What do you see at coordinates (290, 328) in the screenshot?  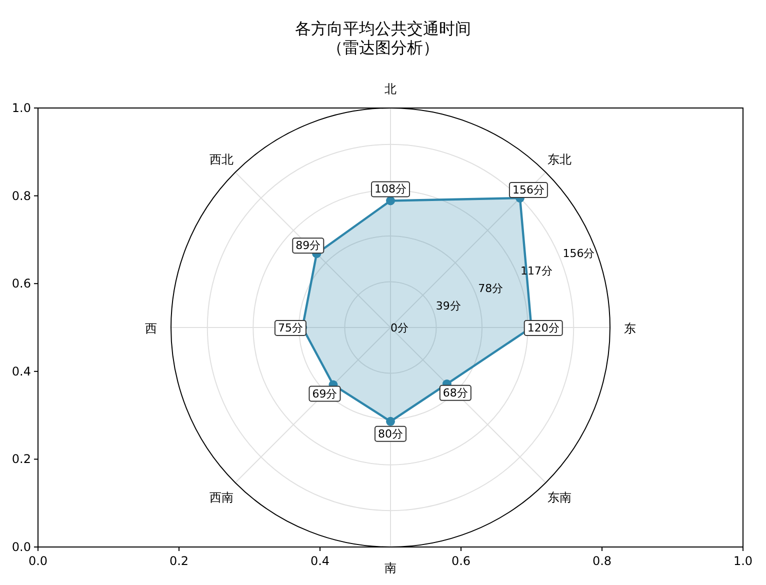 I see `data-label: 75分` at bounding box center [290, 328].